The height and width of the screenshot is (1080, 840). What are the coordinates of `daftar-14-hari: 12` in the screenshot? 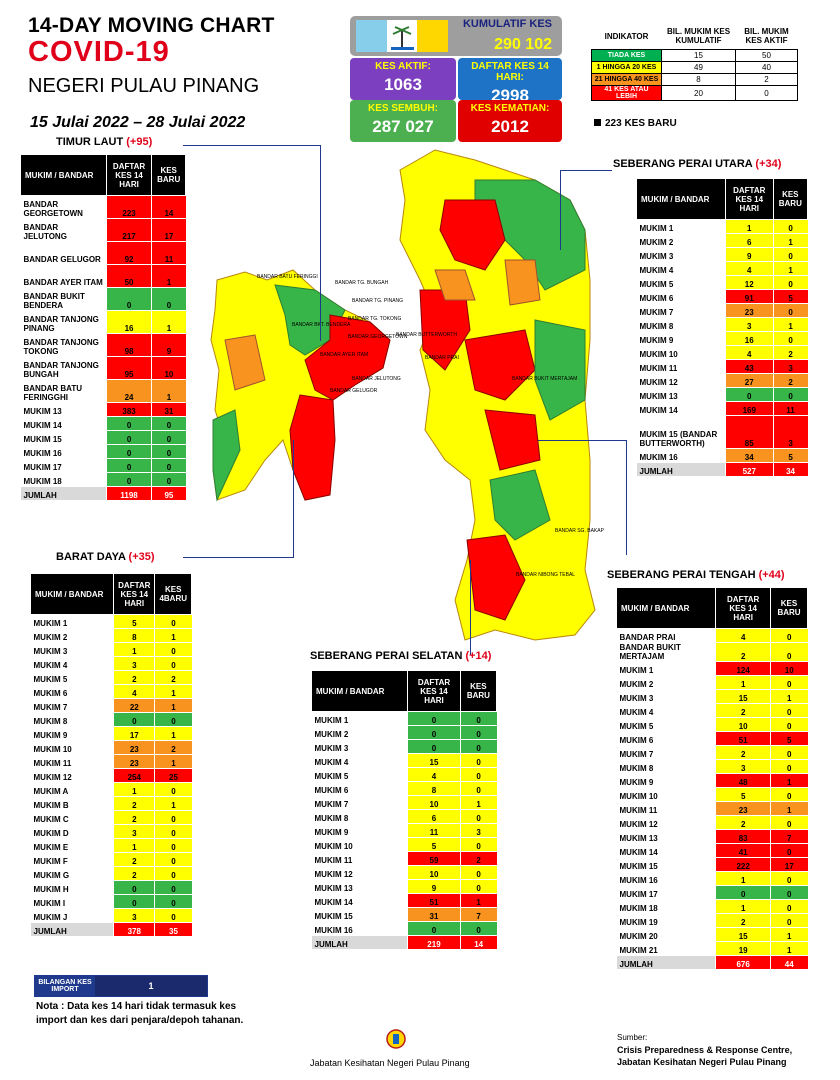 It's located at (749, 282).